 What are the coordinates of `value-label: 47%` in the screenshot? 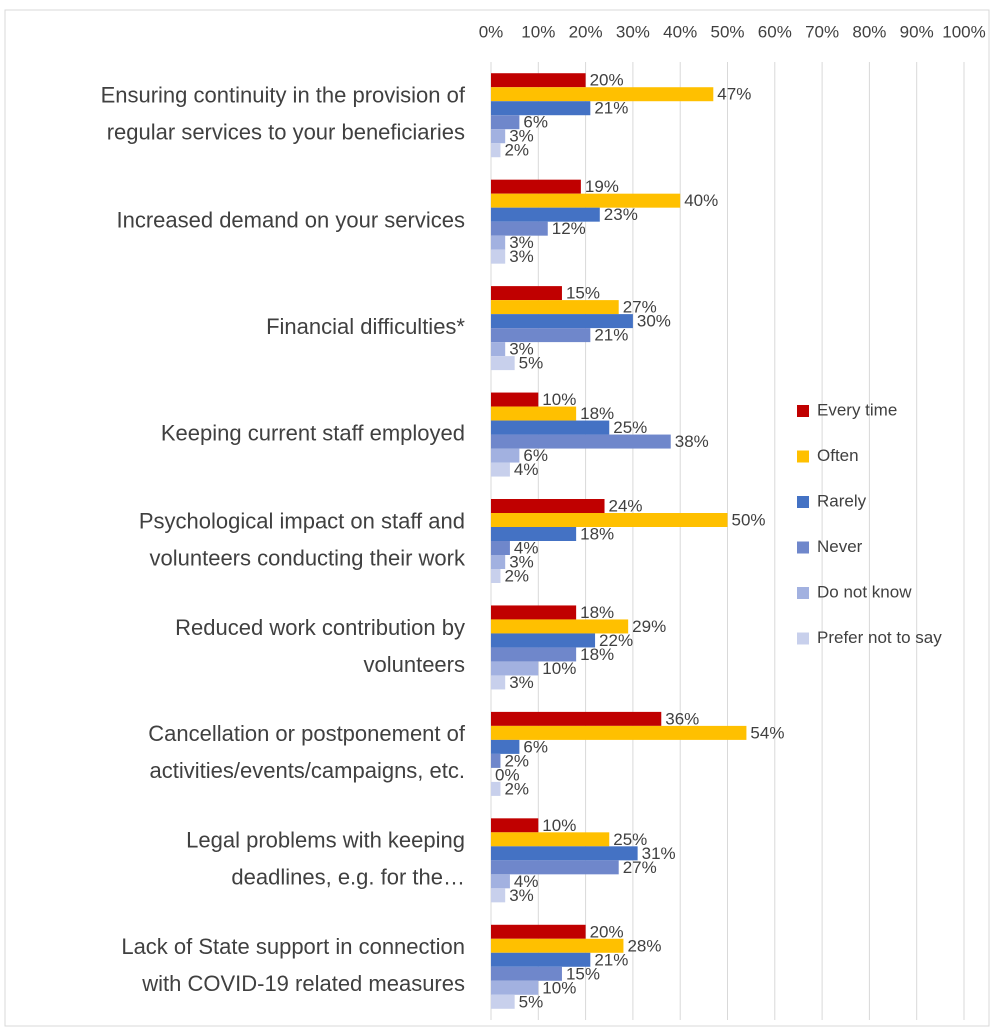 It's located at (734, 94).